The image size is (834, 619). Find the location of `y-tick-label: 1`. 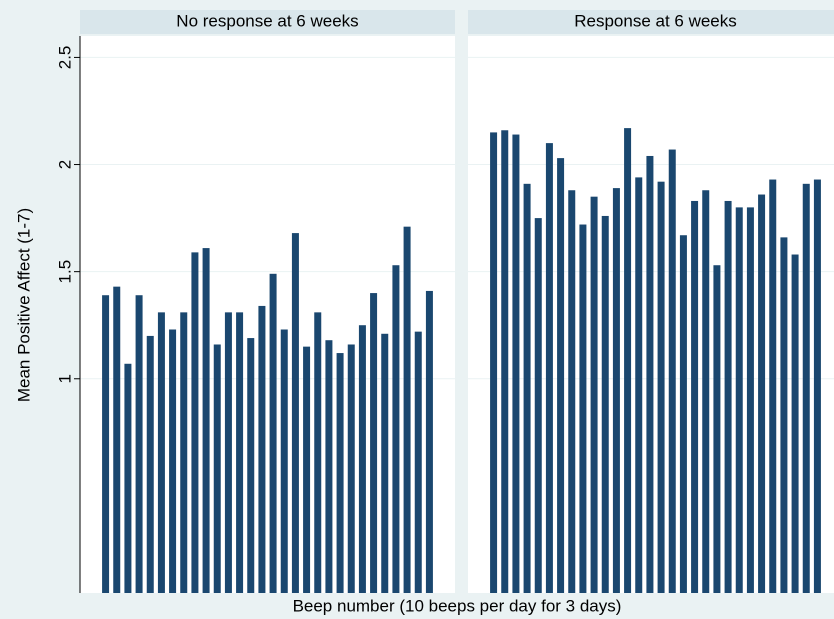

y-tick-label: 1 is located at coordinates (64, 378).